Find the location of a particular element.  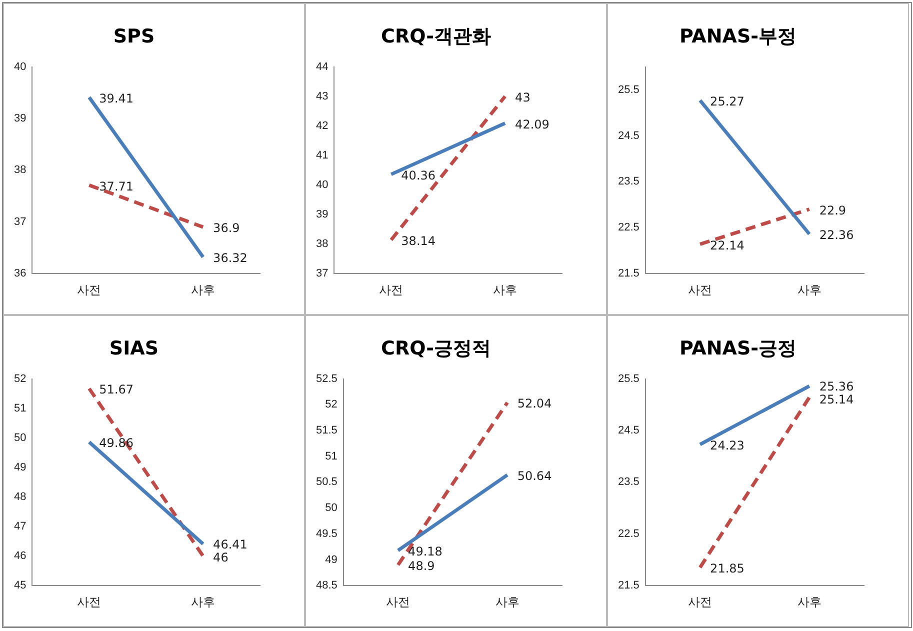

y-tick-label: 50.5 is located at coordinates (327, 482).